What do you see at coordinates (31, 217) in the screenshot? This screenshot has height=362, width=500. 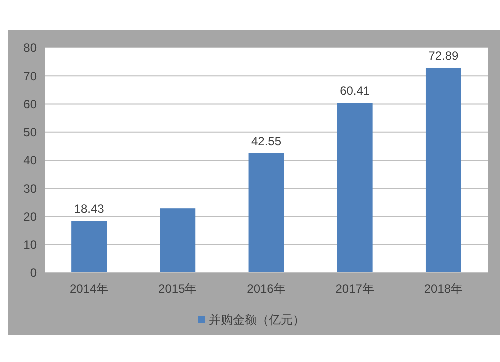 I see `y-tick-label: 20` at bounding box center [31, 217].